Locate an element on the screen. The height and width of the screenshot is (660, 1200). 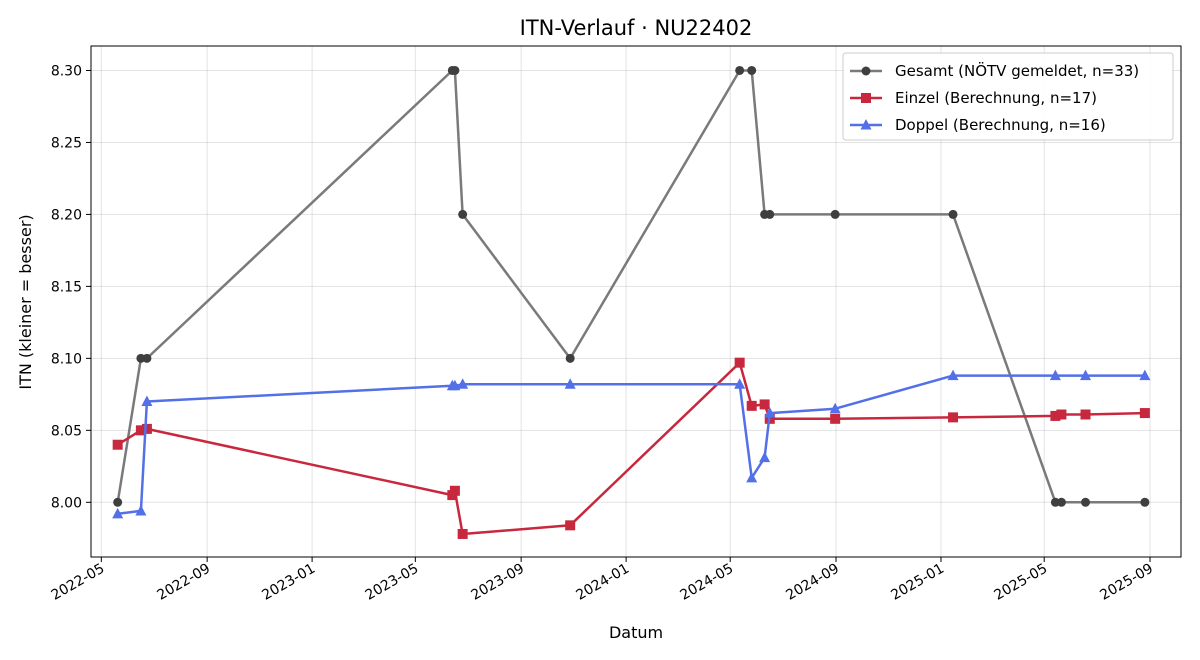
x-tick-label: 2024-09 is located at coordinates (812, 582).